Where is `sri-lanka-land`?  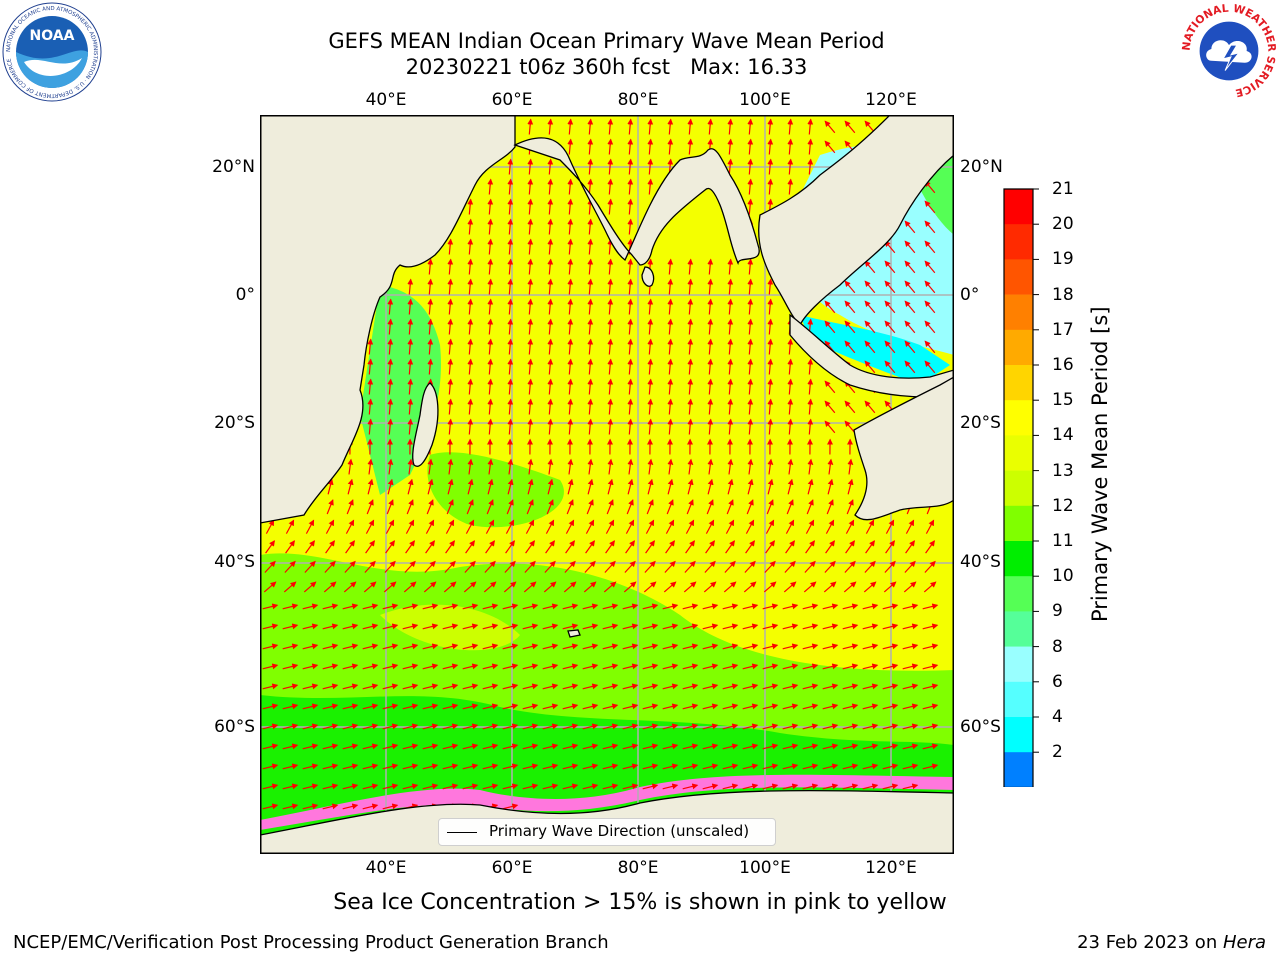
sri-lanka-land is located at coordinates (648, 276).